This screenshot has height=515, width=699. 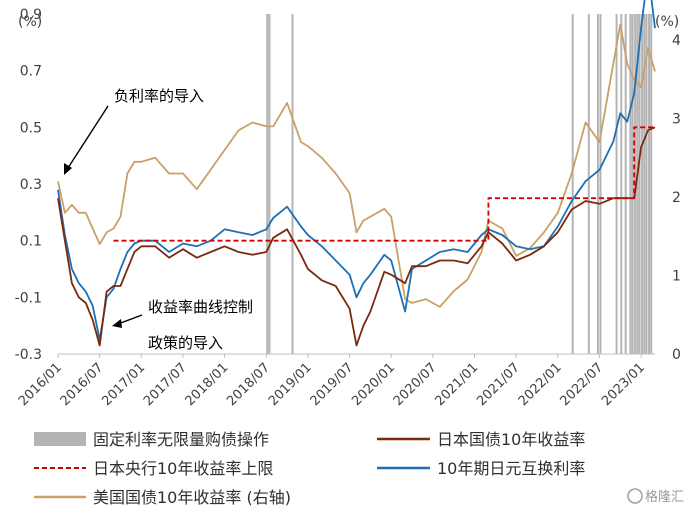 What do you see at coordinates (181, 439) in the screenshot?
I see `legend-label-shading: 固定利率无限量购债操作` at bounding box center [181, 439].